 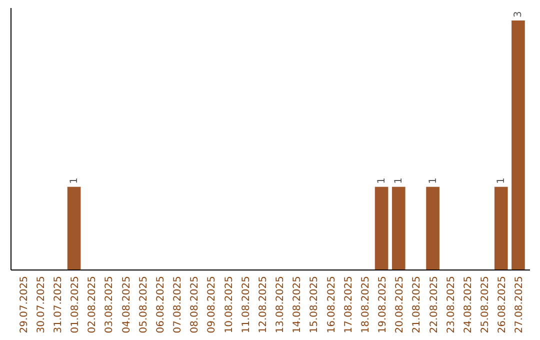 What do you see at coordinates (502, 305) in the screenshot?
I see `x-tick-label: 26.08.2025` at bounding box center [502, 305].